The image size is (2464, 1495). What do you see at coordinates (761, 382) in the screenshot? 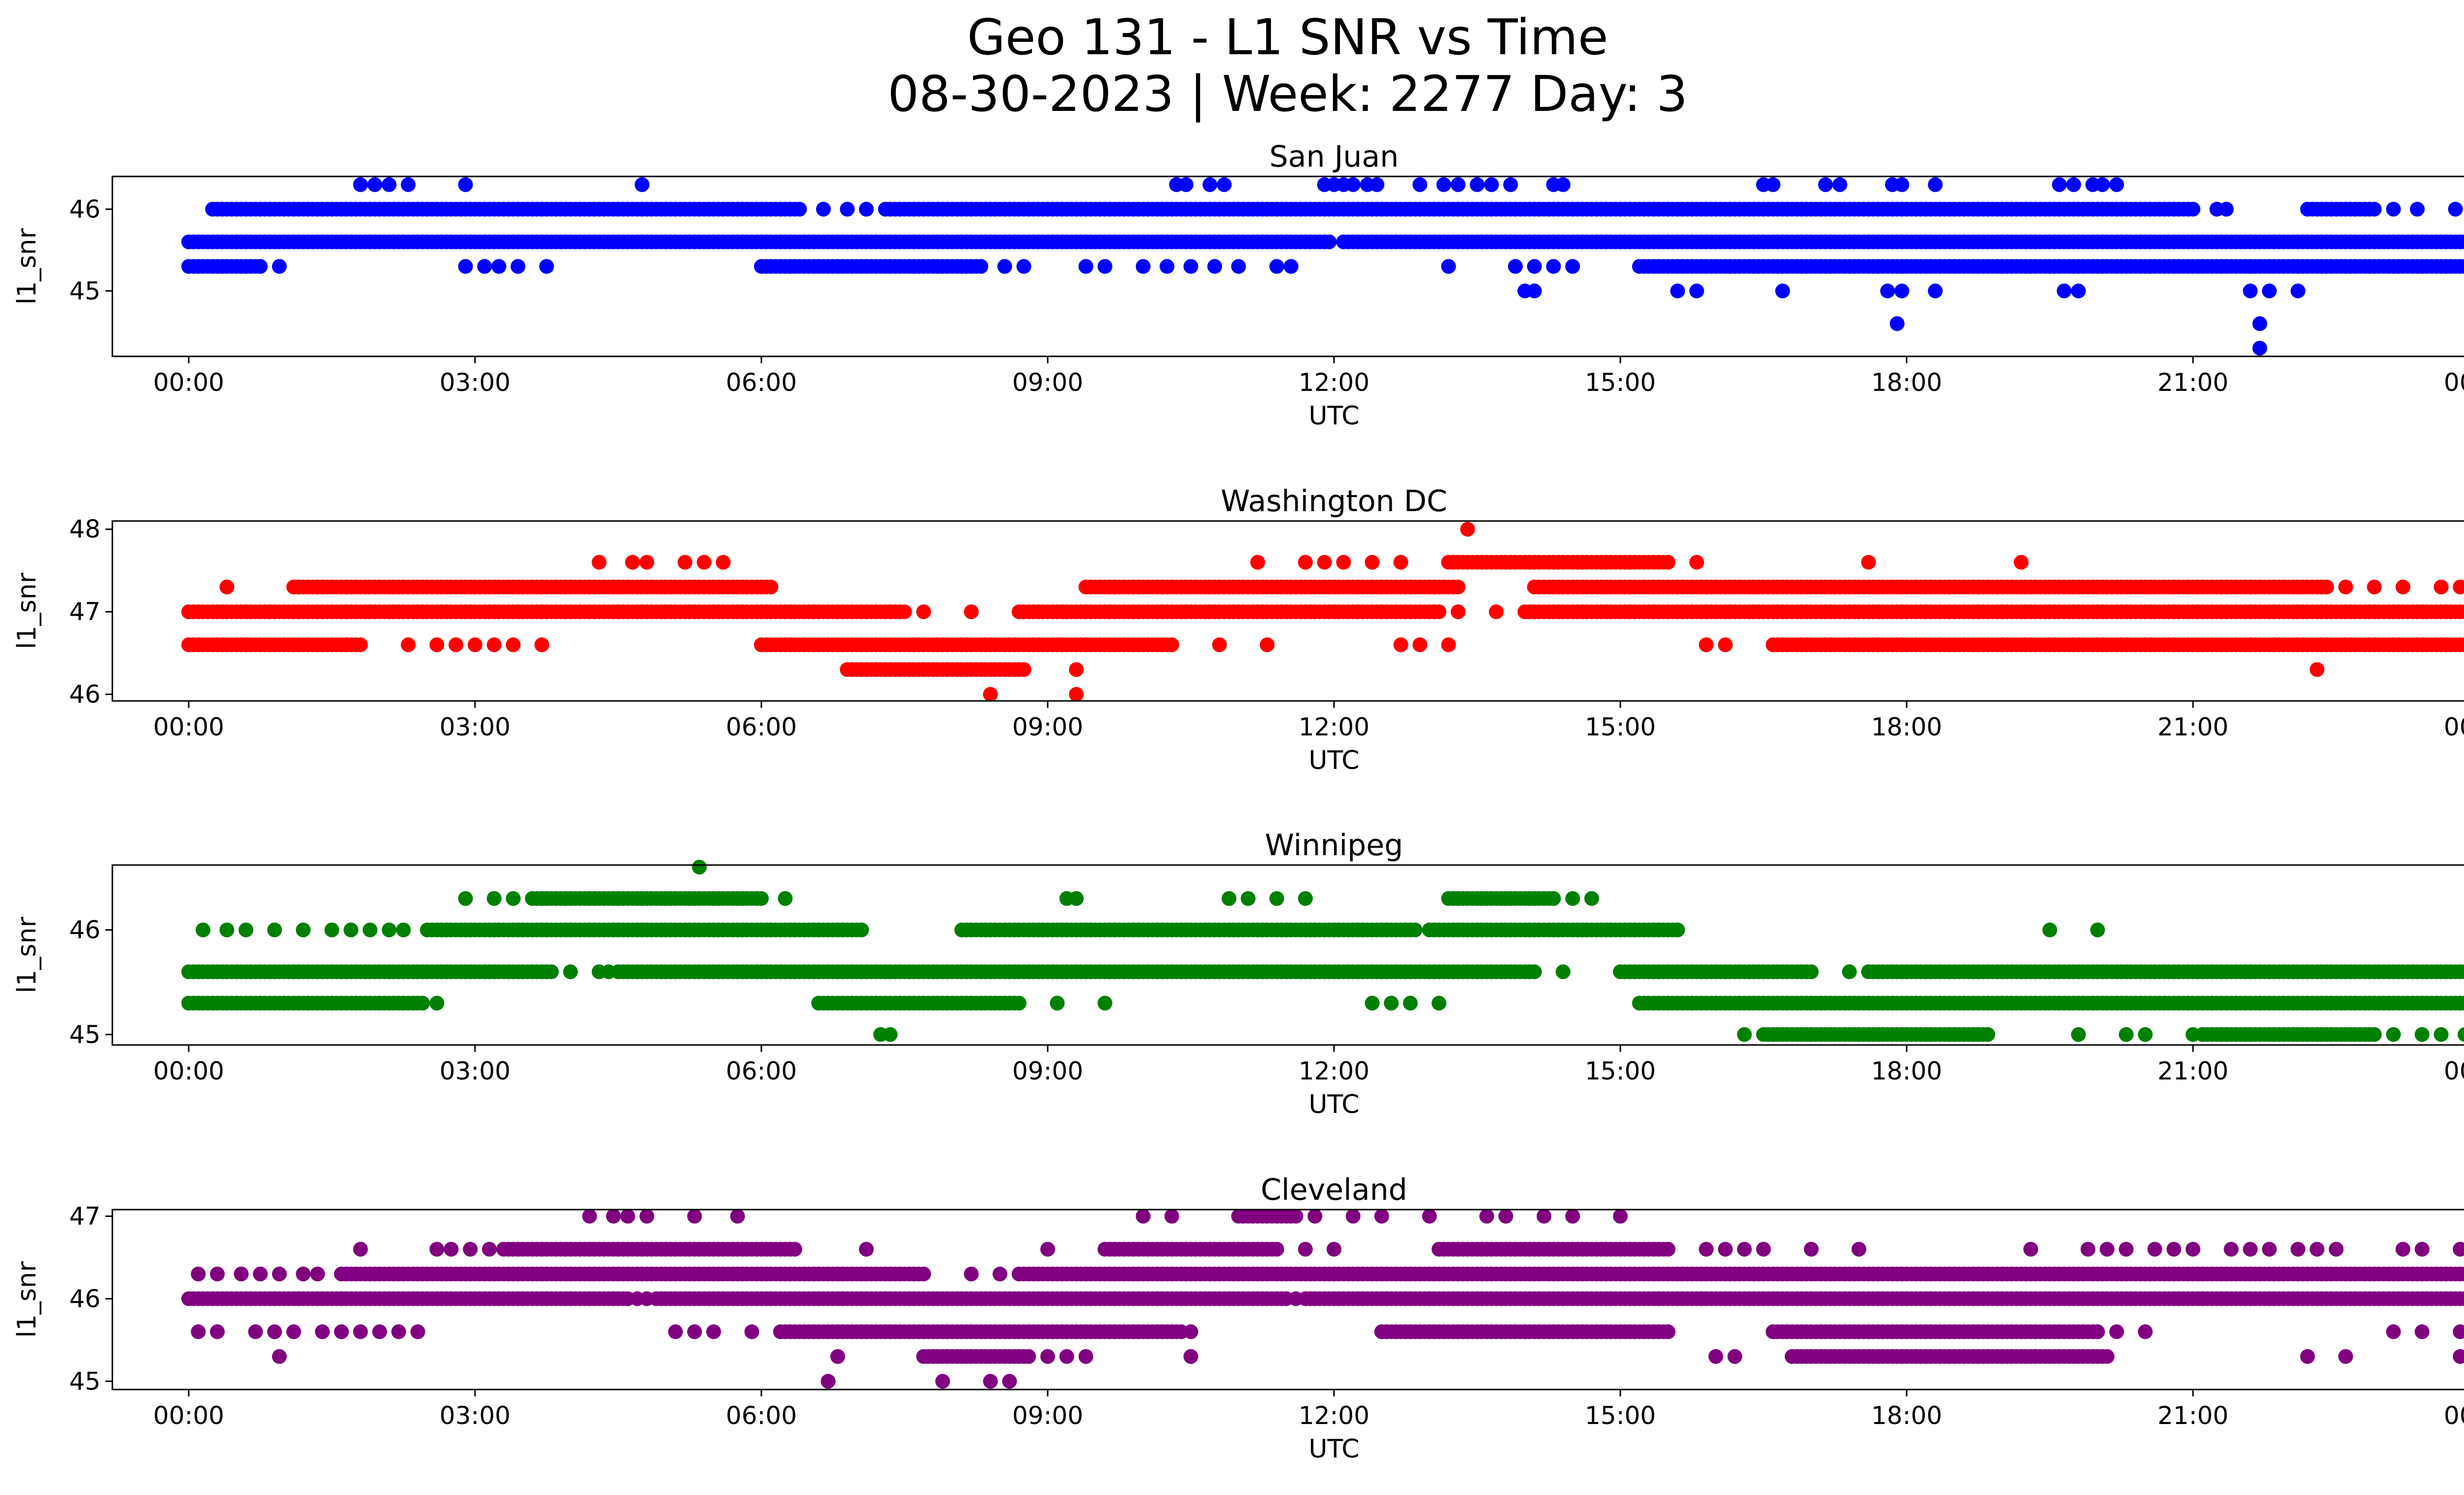
I see `x-tick-label: 06:00` at bounding box center [761, 382].